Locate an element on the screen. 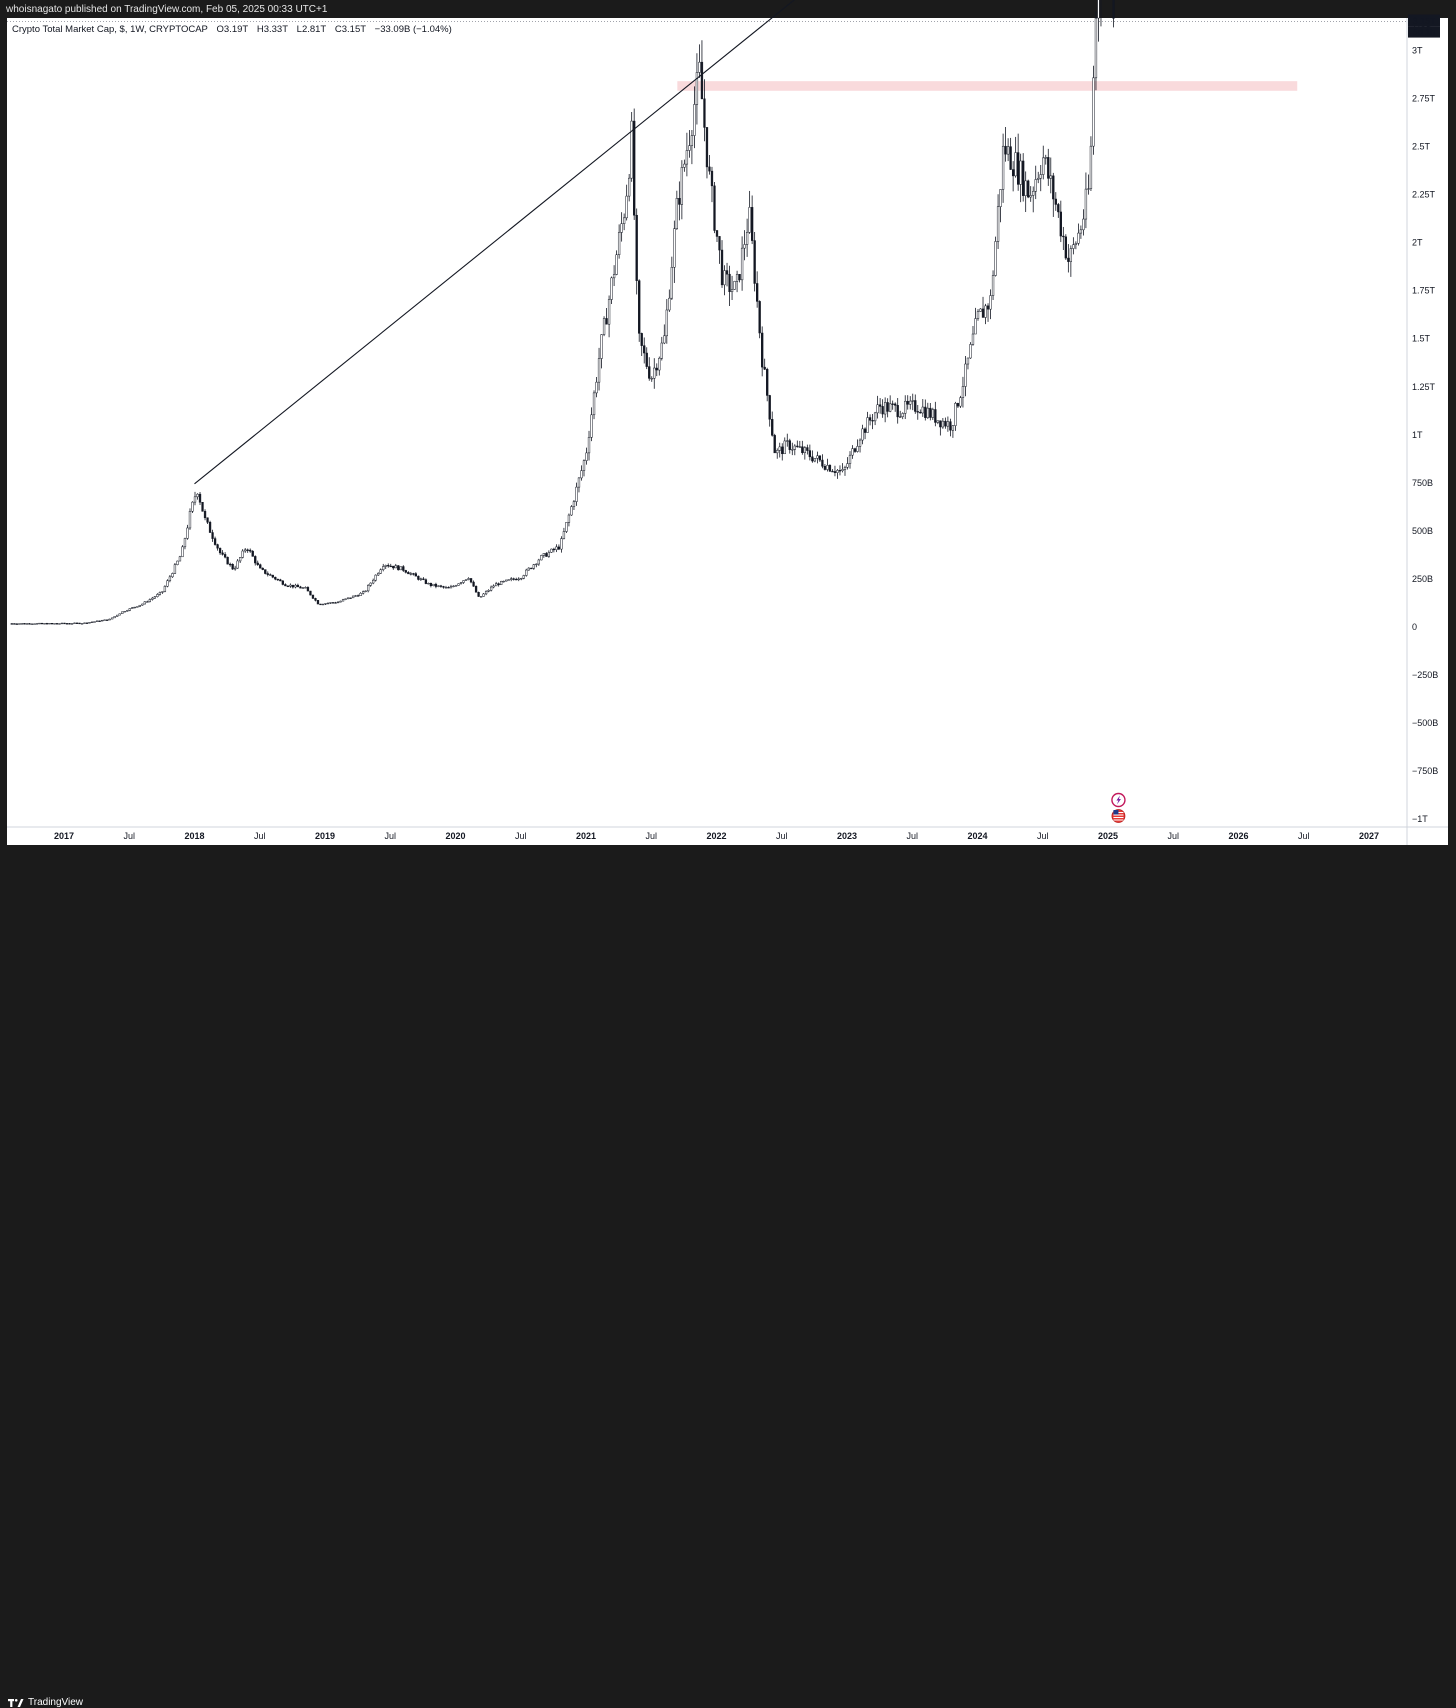  tradingview-logo: TradingView is located at coordinates (45, 1702).